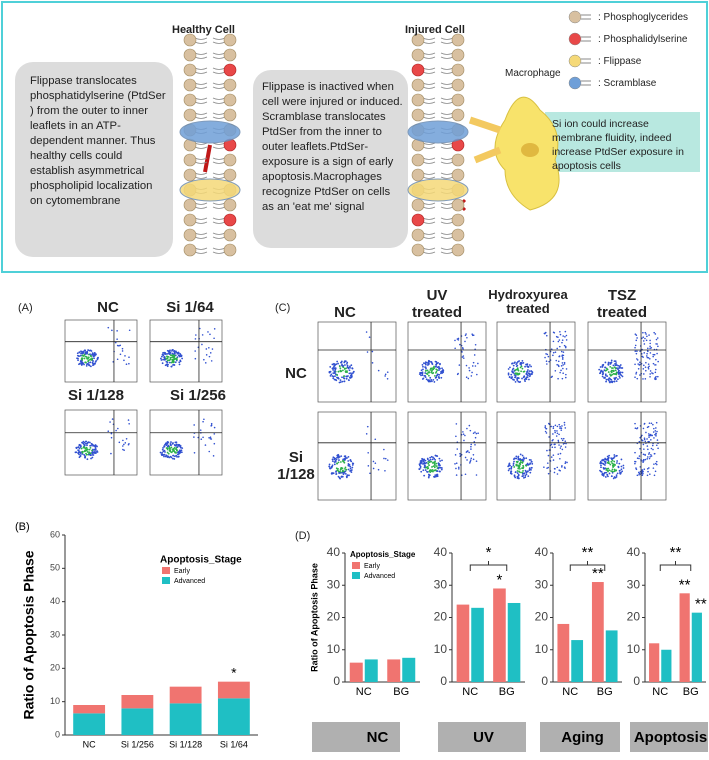 This screenshot has height=760, width=709. What do you see at coordinates (536, 456) in the screenshot?
I see `flow-plot` at bounding box center [536, 456].